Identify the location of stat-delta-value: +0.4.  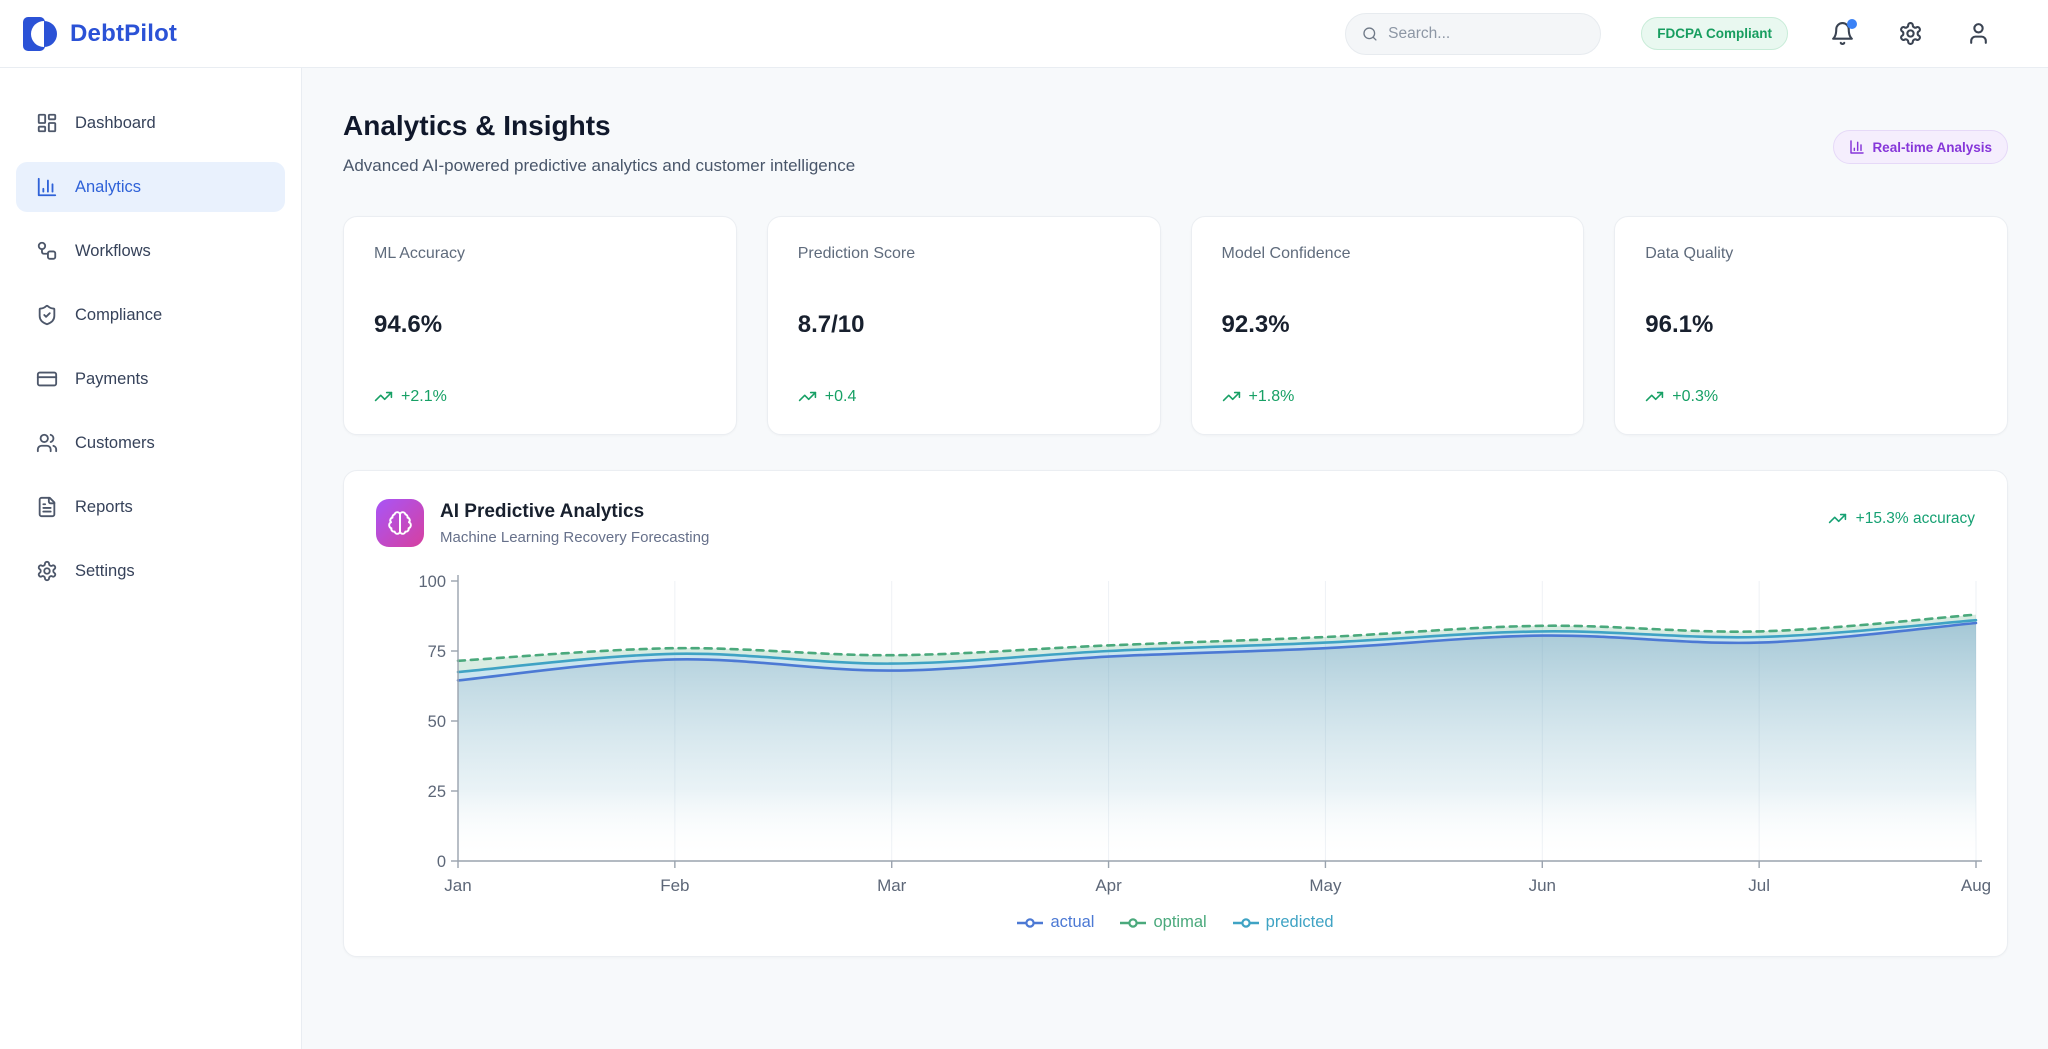
(840, 396).